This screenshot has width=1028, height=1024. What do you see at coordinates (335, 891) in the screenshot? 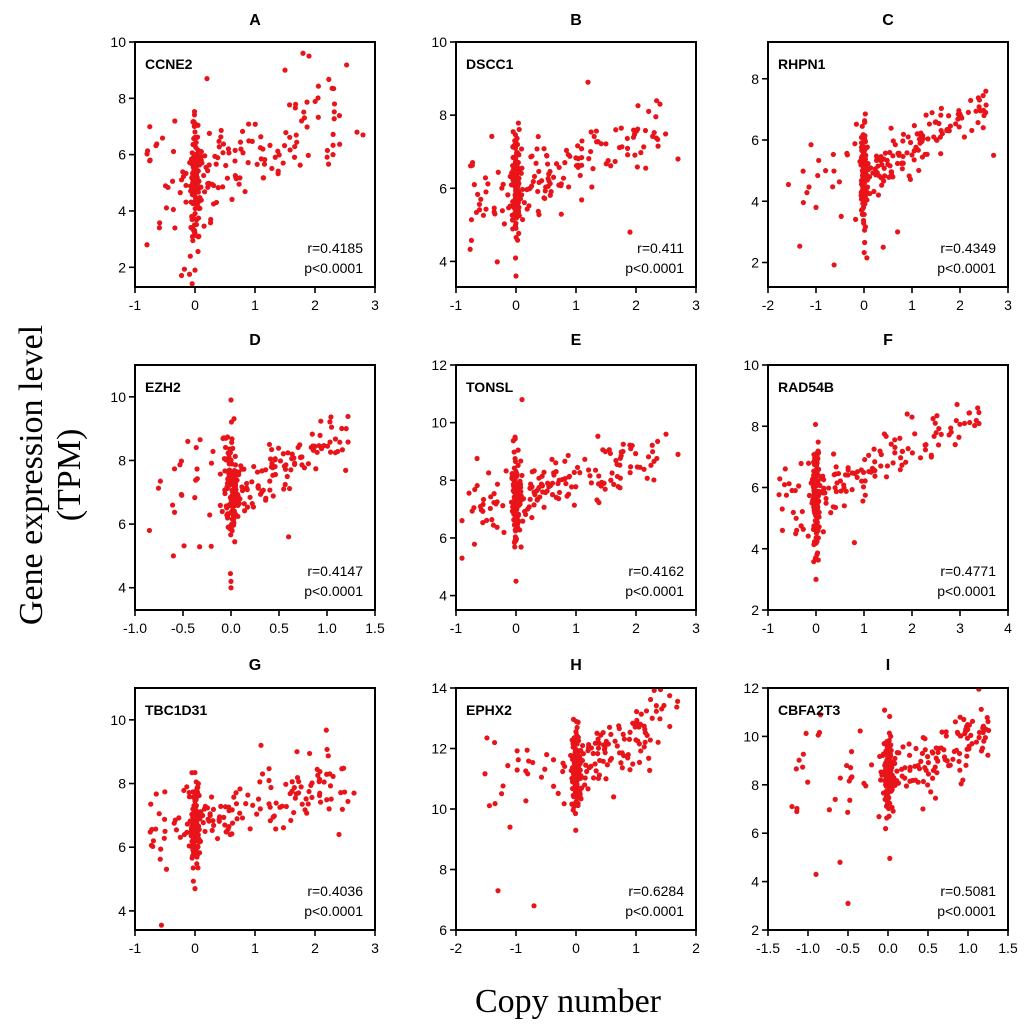
I see `correlation-r: r=0.4036` at bounding box center [335, 891].